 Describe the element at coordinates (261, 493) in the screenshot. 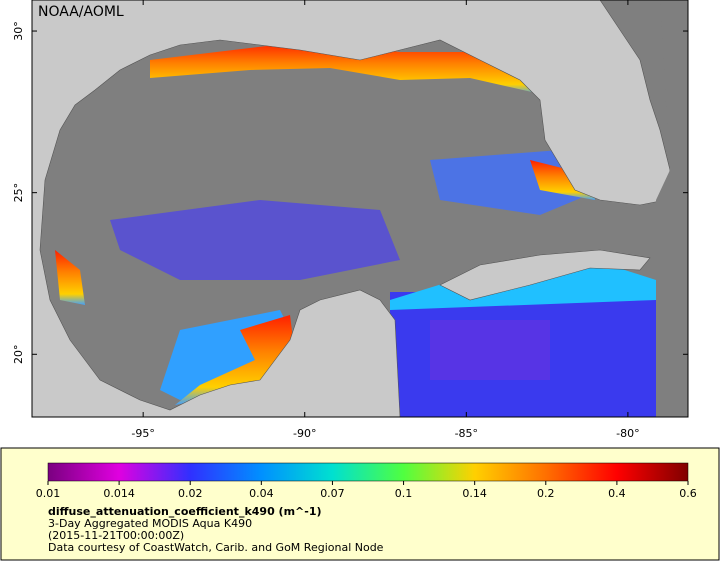

I see `colorbar-tick-label: 0.04` at that location.